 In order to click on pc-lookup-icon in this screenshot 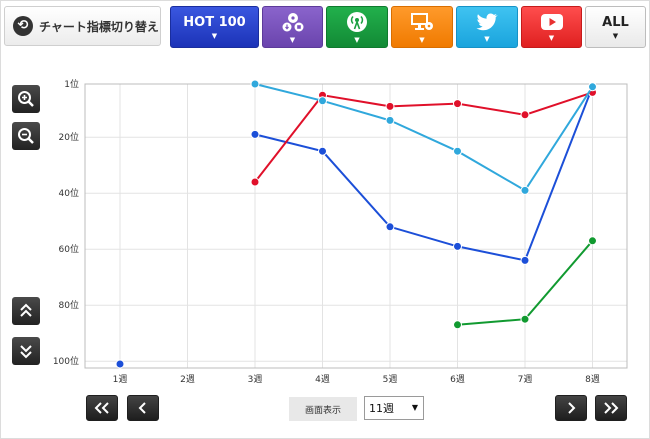, I will do `click(422, 21)`.